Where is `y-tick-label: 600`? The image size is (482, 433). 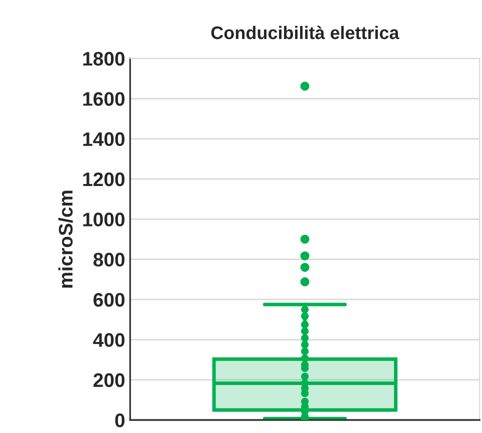
y-tick-label: 600 is located at coordinates (109, 299).